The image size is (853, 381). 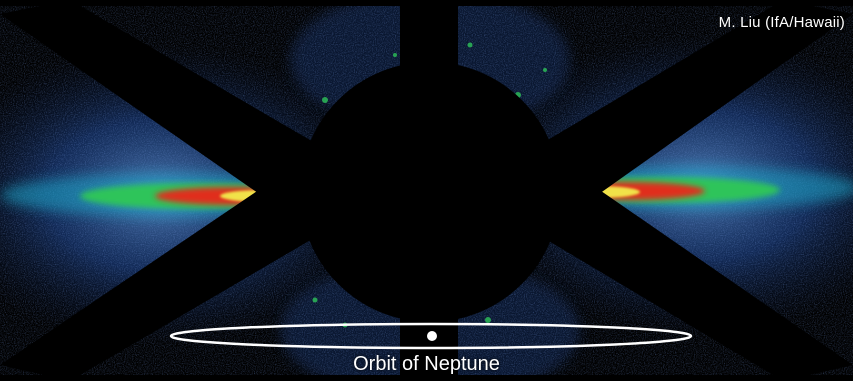 I want to click on star-marker, so click(x=432, y=336).